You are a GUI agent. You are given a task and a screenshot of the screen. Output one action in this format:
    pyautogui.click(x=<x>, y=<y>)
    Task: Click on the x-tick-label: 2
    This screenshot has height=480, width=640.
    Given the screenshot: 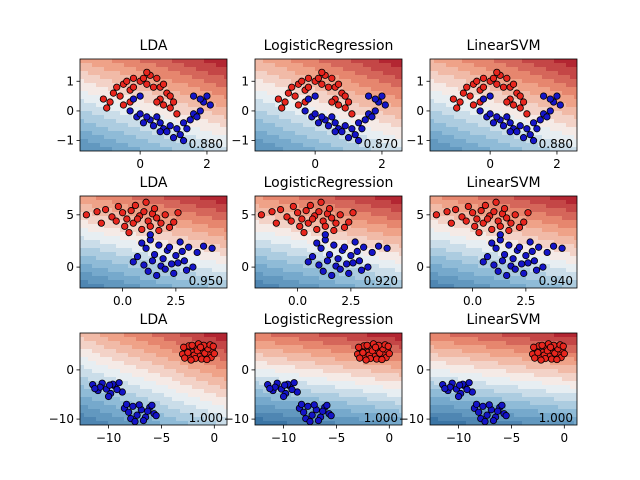 What is the action you would take?
    pyautogui.click(x=207, y=164)
    